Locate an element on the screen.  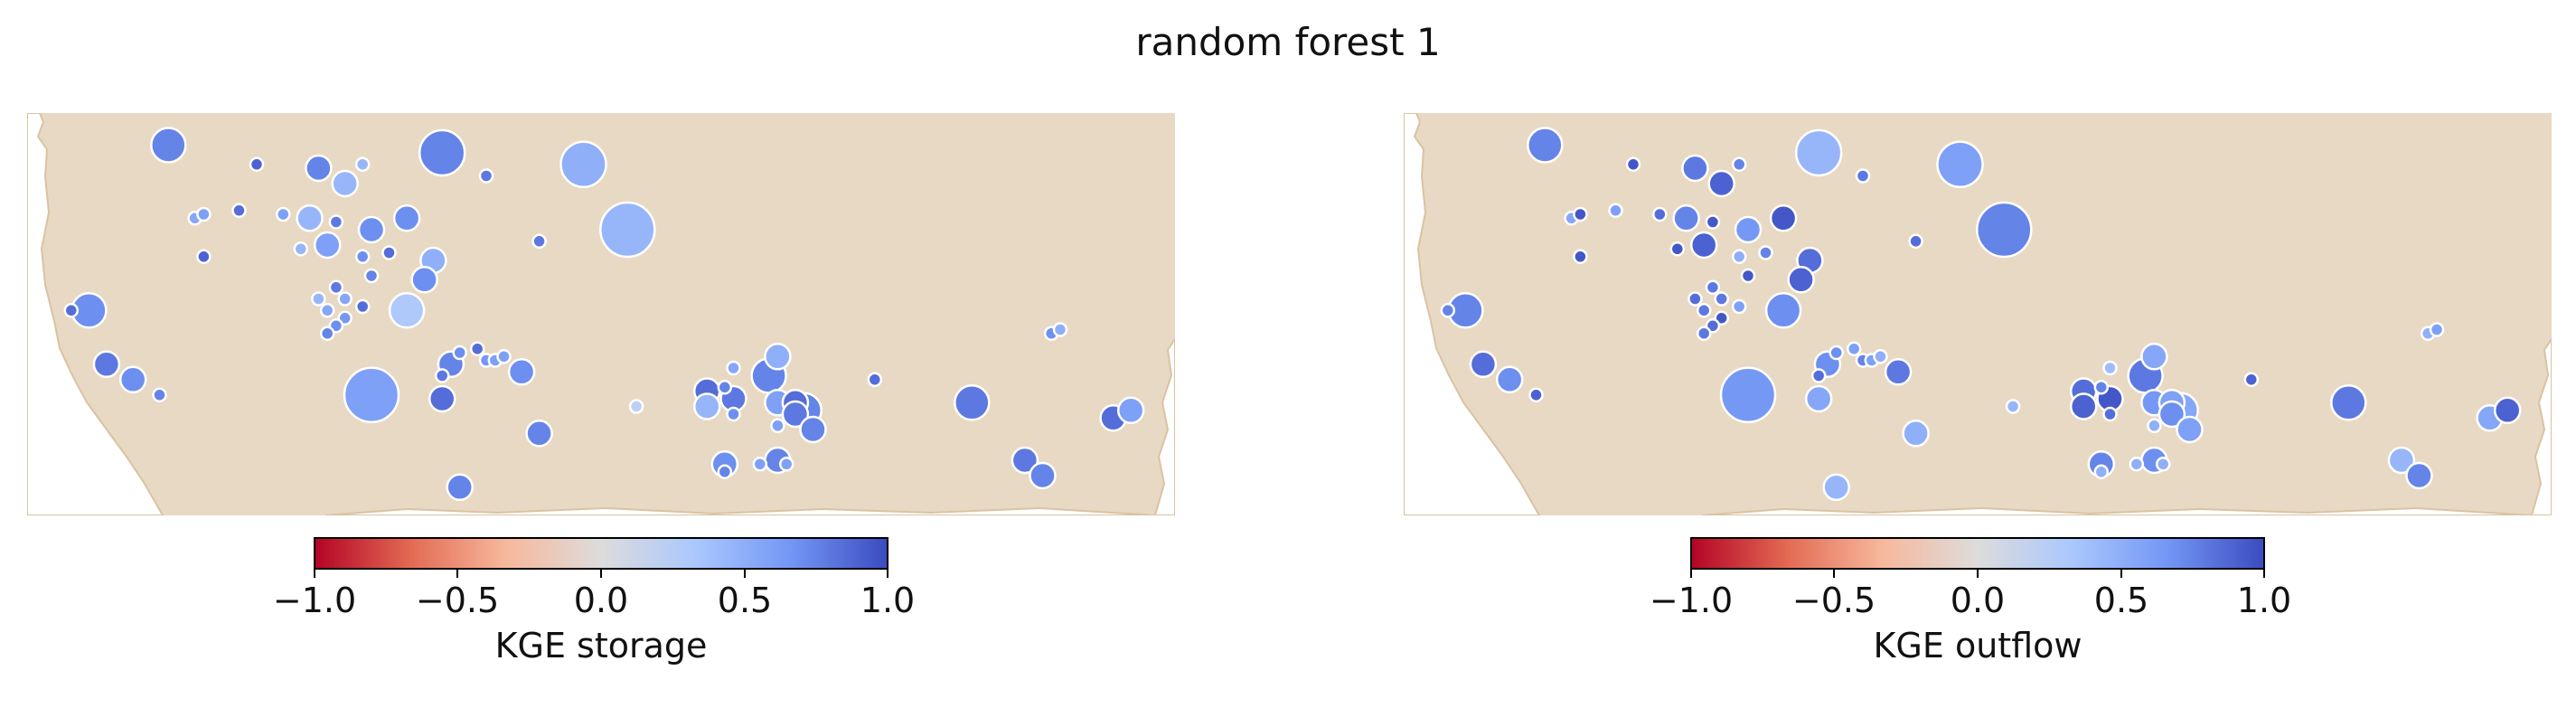
colorbar-tick-label: 0.0 is located at coordinates (1978, 600).